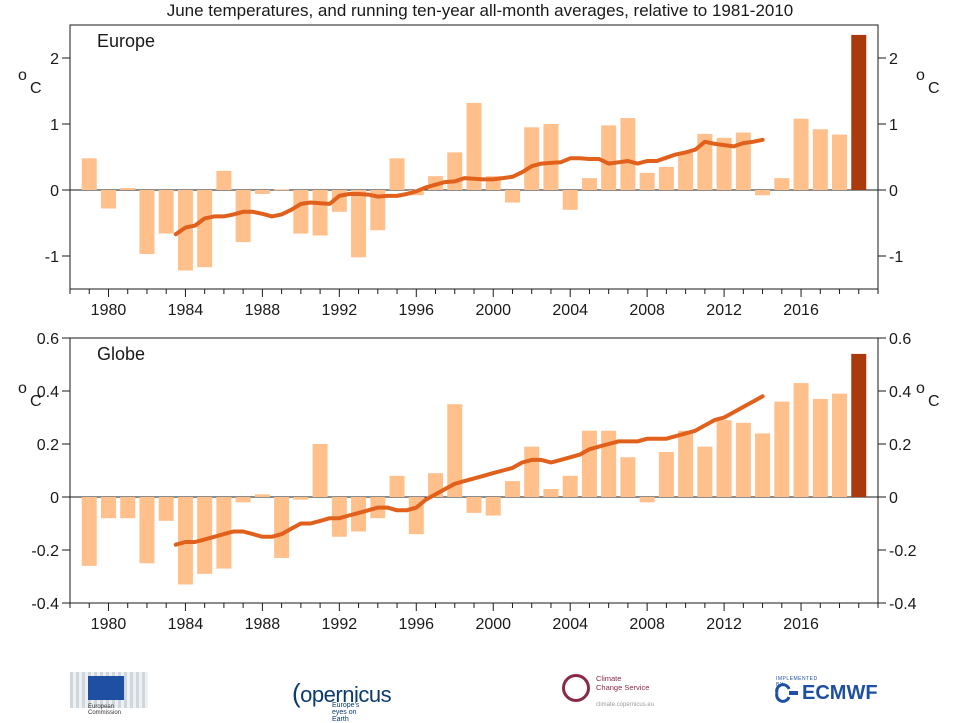 The image size is (960, 723). What do you see at coordinates (224, 180) in the screenshot?
I see `bar-1986` at bounding box center [224, 180].